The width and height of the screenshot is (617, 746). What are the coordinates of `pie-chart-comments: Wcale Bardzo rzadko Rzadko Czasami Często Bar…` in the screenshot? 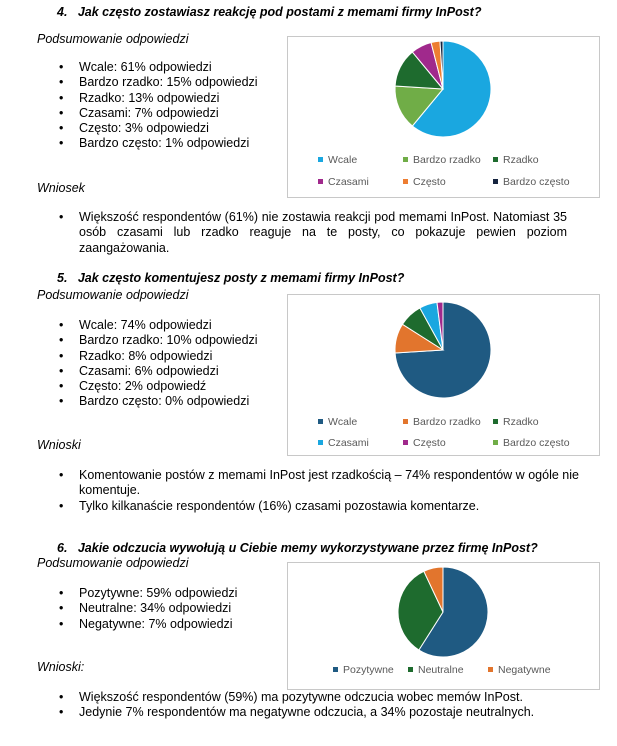 It's located at (443, 375).